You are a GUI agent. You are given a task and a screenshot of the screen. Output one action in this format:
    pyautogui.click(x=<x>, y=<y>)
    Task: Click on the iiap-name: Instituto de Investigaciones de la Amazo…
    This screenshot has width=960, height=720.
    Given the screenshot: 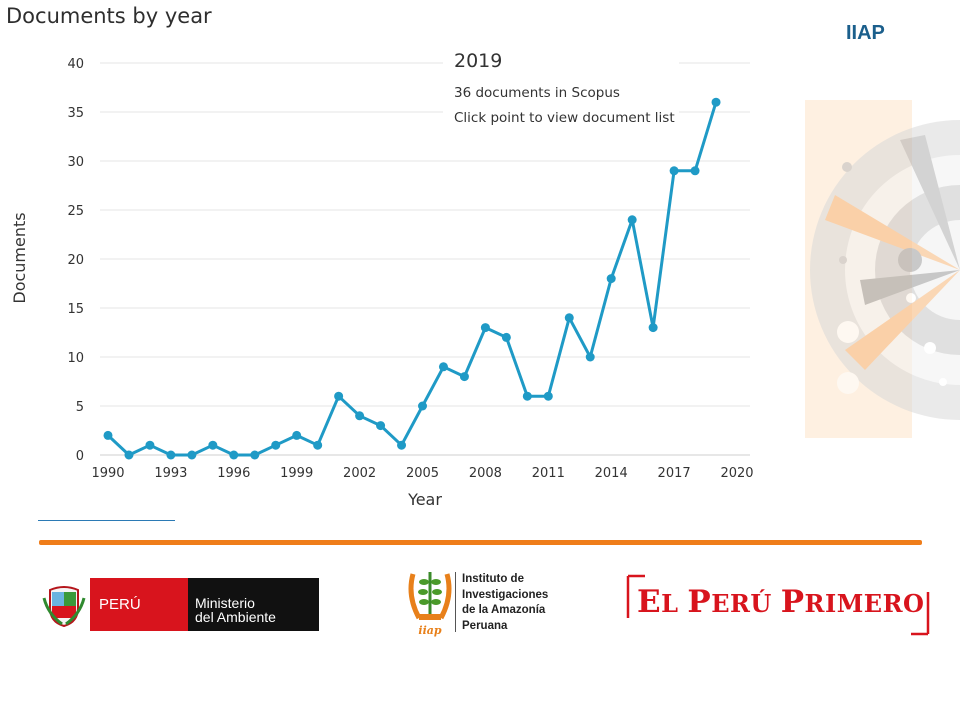 What is the action you would take?
    pyautogui.click(x=505, y=603)
    